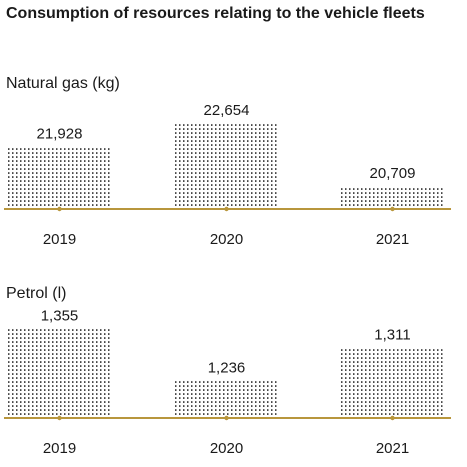 This screenshot has width=467, height=467. I want to click on value-labels-natural-gas: 21,928 22,654 20,709, so click(226, 142).